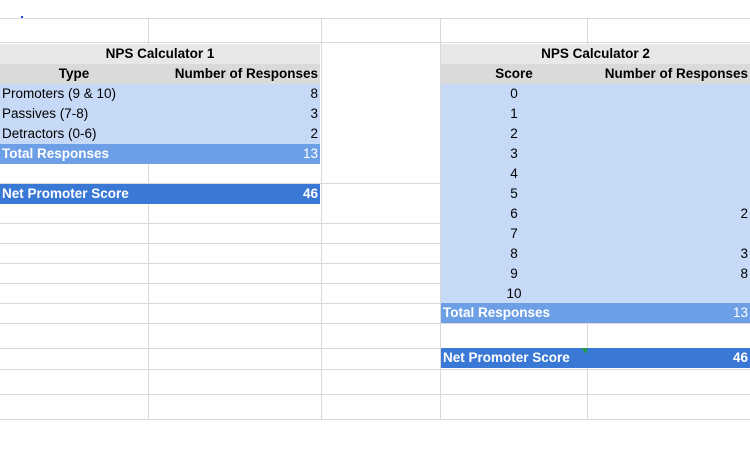  I want to click on calc1-row-value: 3, so click(234, 114).